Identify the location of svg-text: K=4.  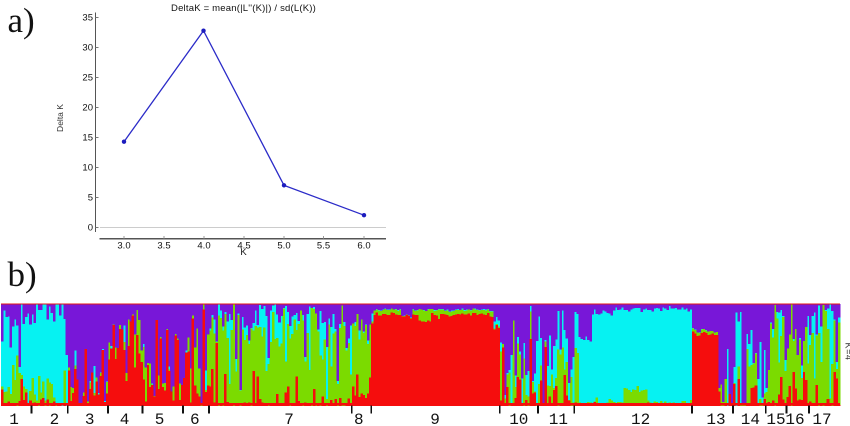
(847, 351).